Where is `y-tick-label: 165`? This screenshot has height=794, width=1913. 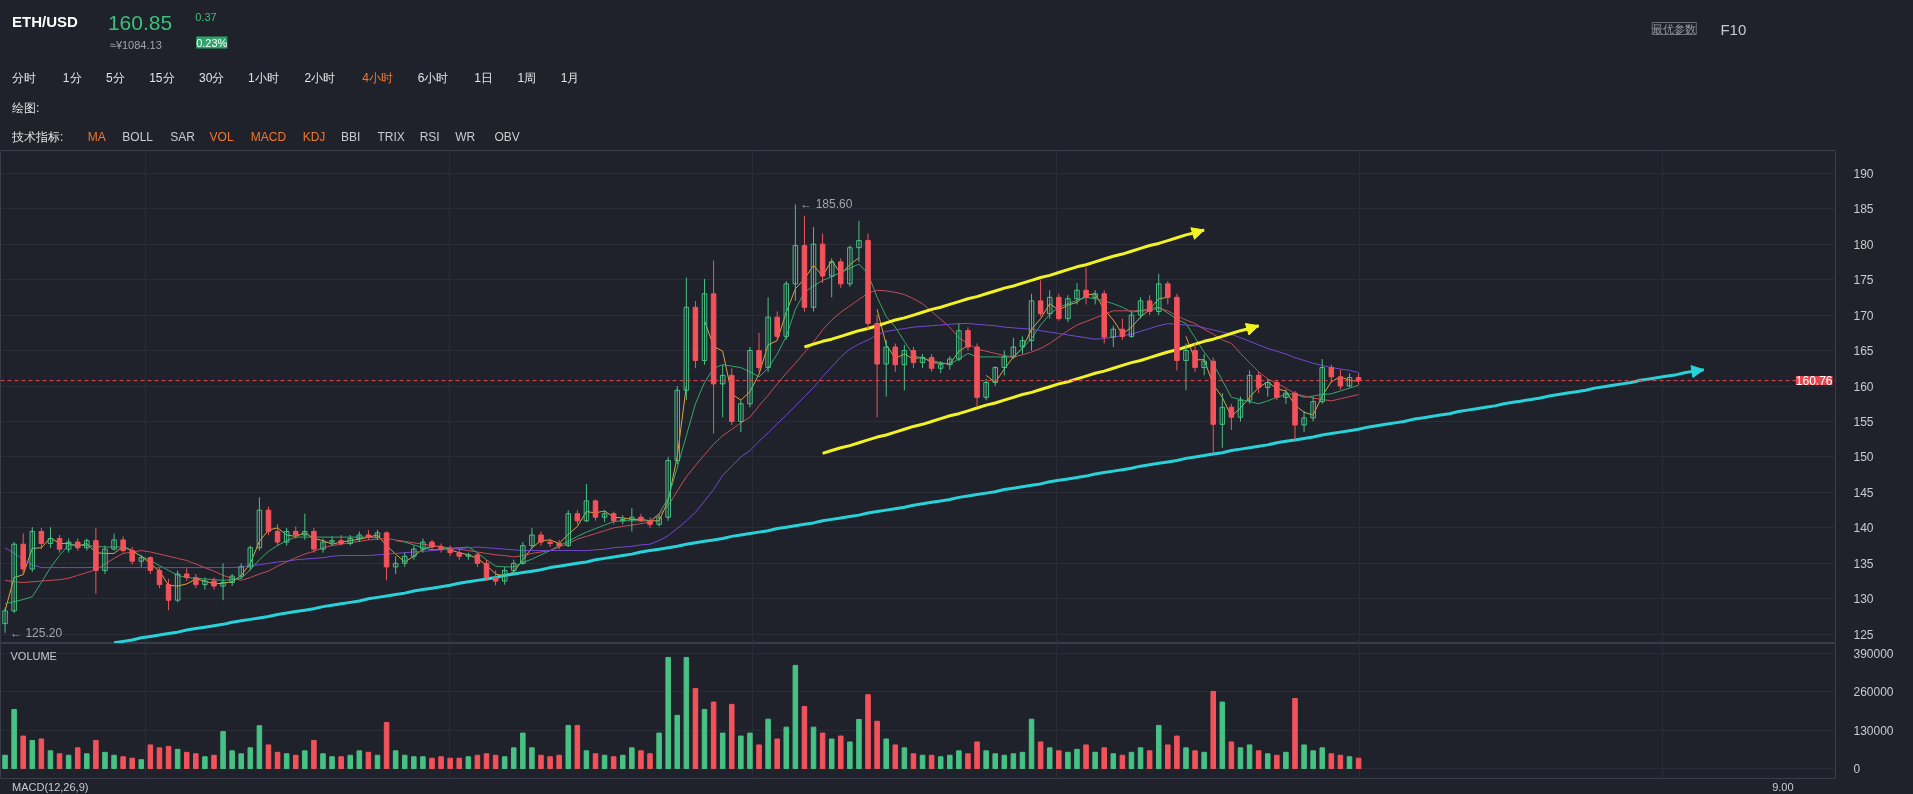 y-tick-label: 165 is located at coordinates (1863, 351).